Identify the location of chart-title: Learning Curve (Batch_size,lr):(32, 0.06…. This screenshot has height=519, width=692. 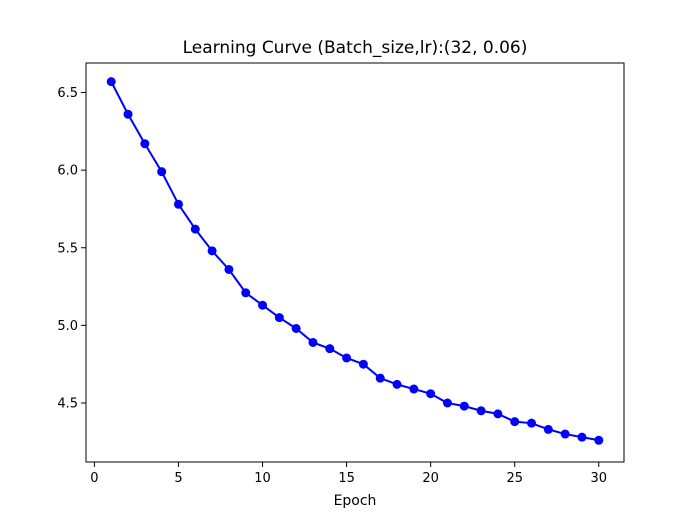
(355, 48).